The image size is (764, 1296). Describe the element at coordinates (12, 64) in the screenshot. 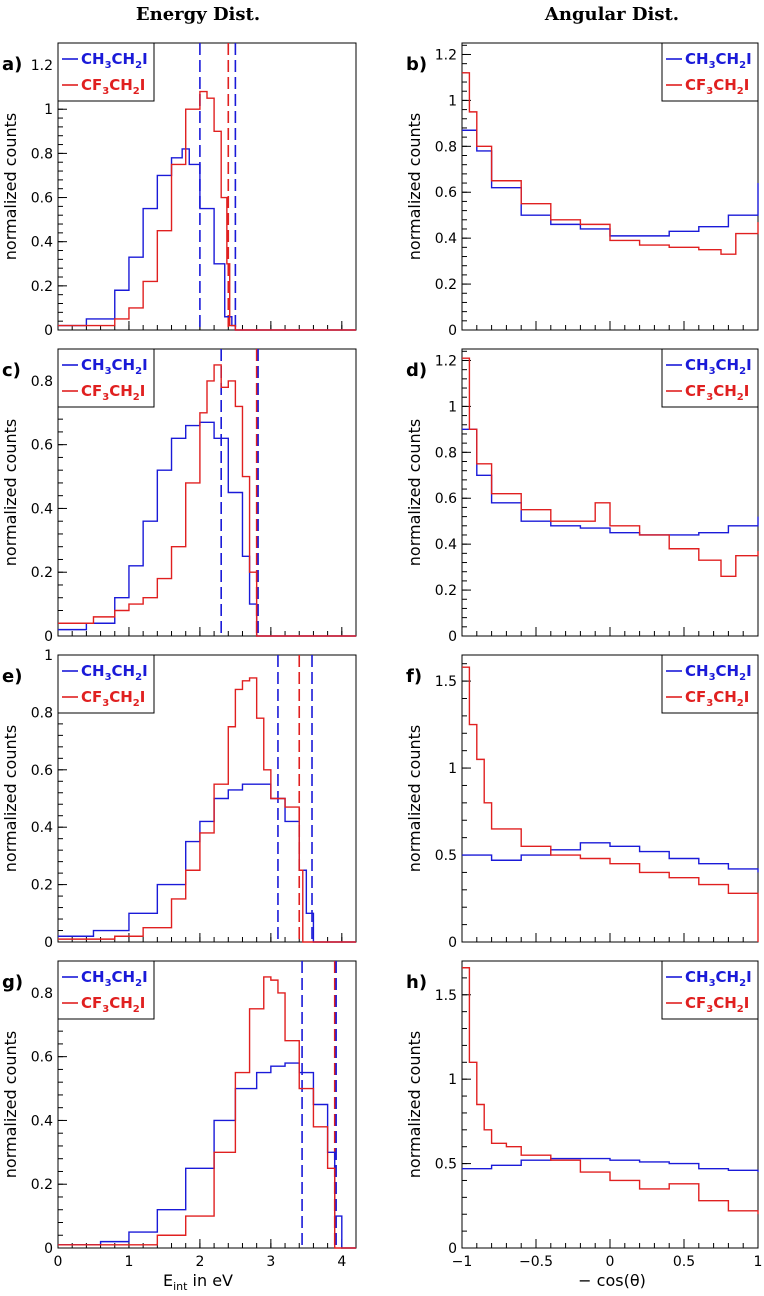

I see `panel-label: a)` at that location.